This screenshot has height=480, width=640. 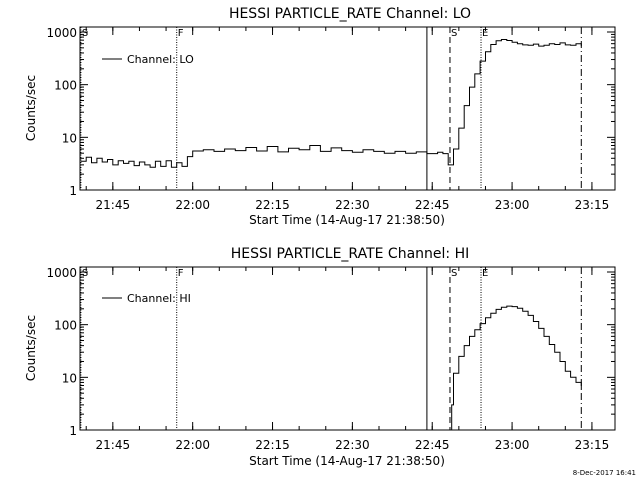 I want to click on legend-label: Channel: LO, so click(x=160, y=59).